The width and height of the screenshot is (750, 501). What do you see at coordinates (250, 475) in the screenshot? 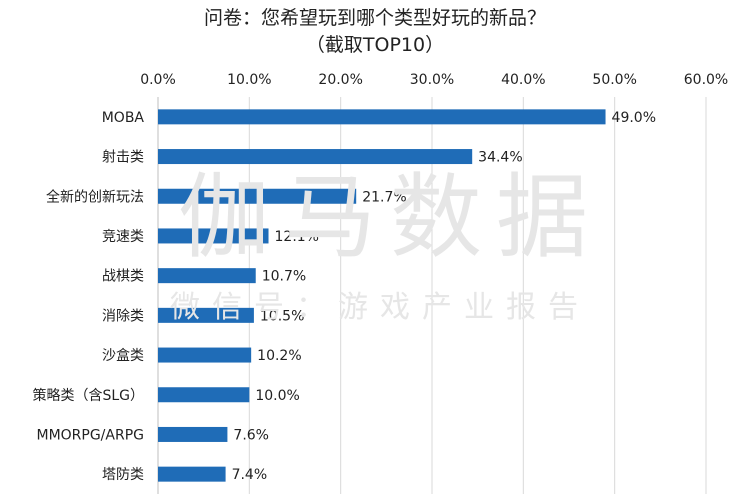
I see `value-label: 7.4%` at bounding box center [250, 475].